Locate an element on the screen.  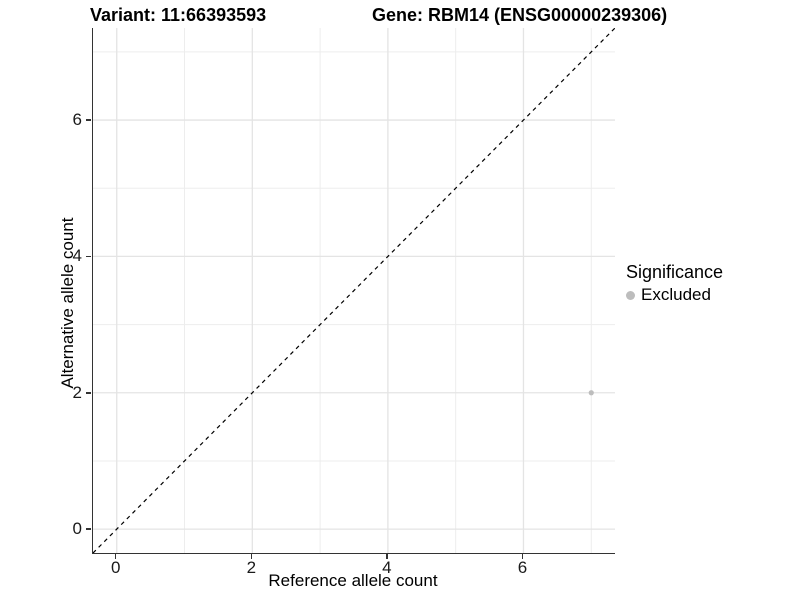
x-axis-title: Reference allele count is located at coordinates (353, 580).